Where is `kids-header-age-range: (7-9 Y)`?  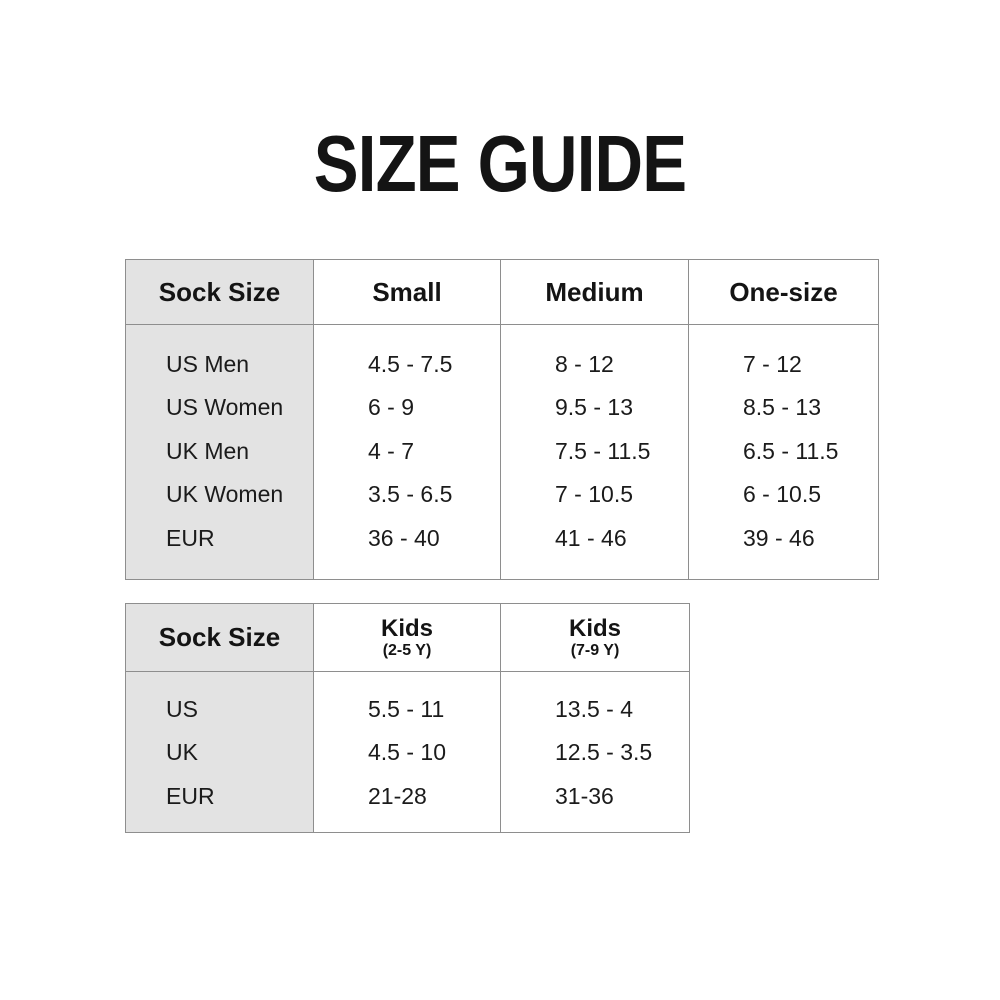
kids-header-age-range: (7-9 Y) is located at coordinates (595, 650).